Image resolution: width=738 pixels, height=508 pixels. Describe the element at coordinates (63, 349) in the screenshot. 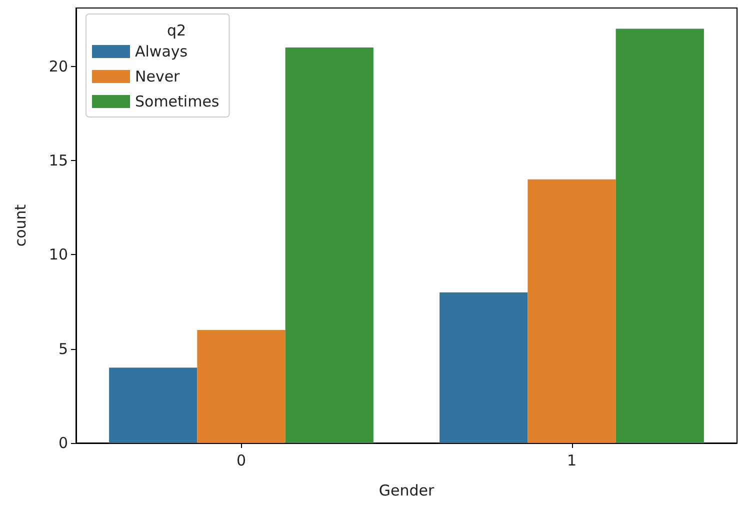

I see `y-tick-label: 5` at that location.